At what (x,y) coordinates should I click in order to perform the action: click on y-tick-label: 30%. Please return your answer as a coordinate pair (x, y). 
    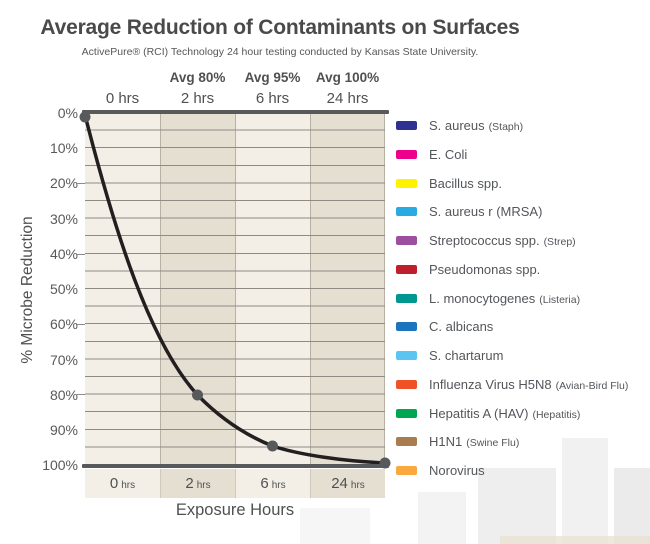
    Looking at the image, I should click on (63, 219).